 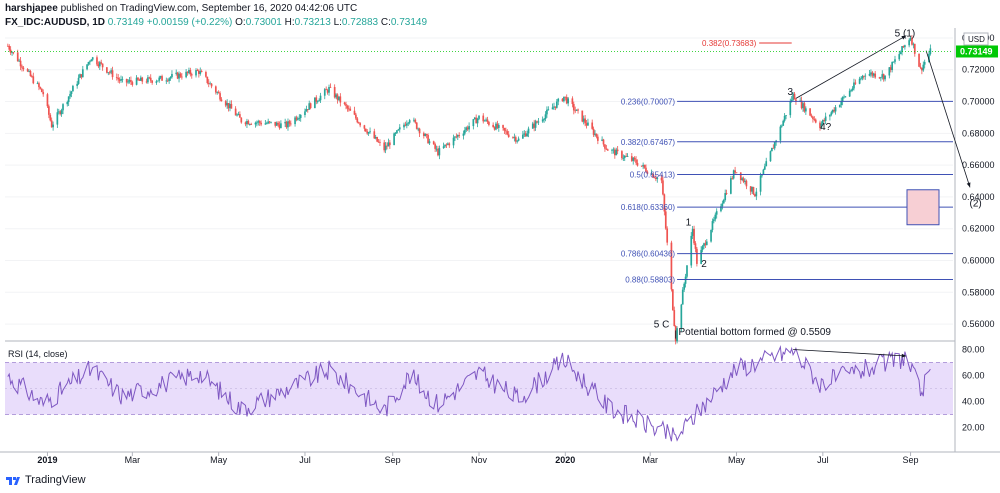 What do you see at coordinates (55, 22) in the screenshot?
I see `symbol-label: FX_IDC:AUDUSD, 1D` at bounding box center [55, 22].